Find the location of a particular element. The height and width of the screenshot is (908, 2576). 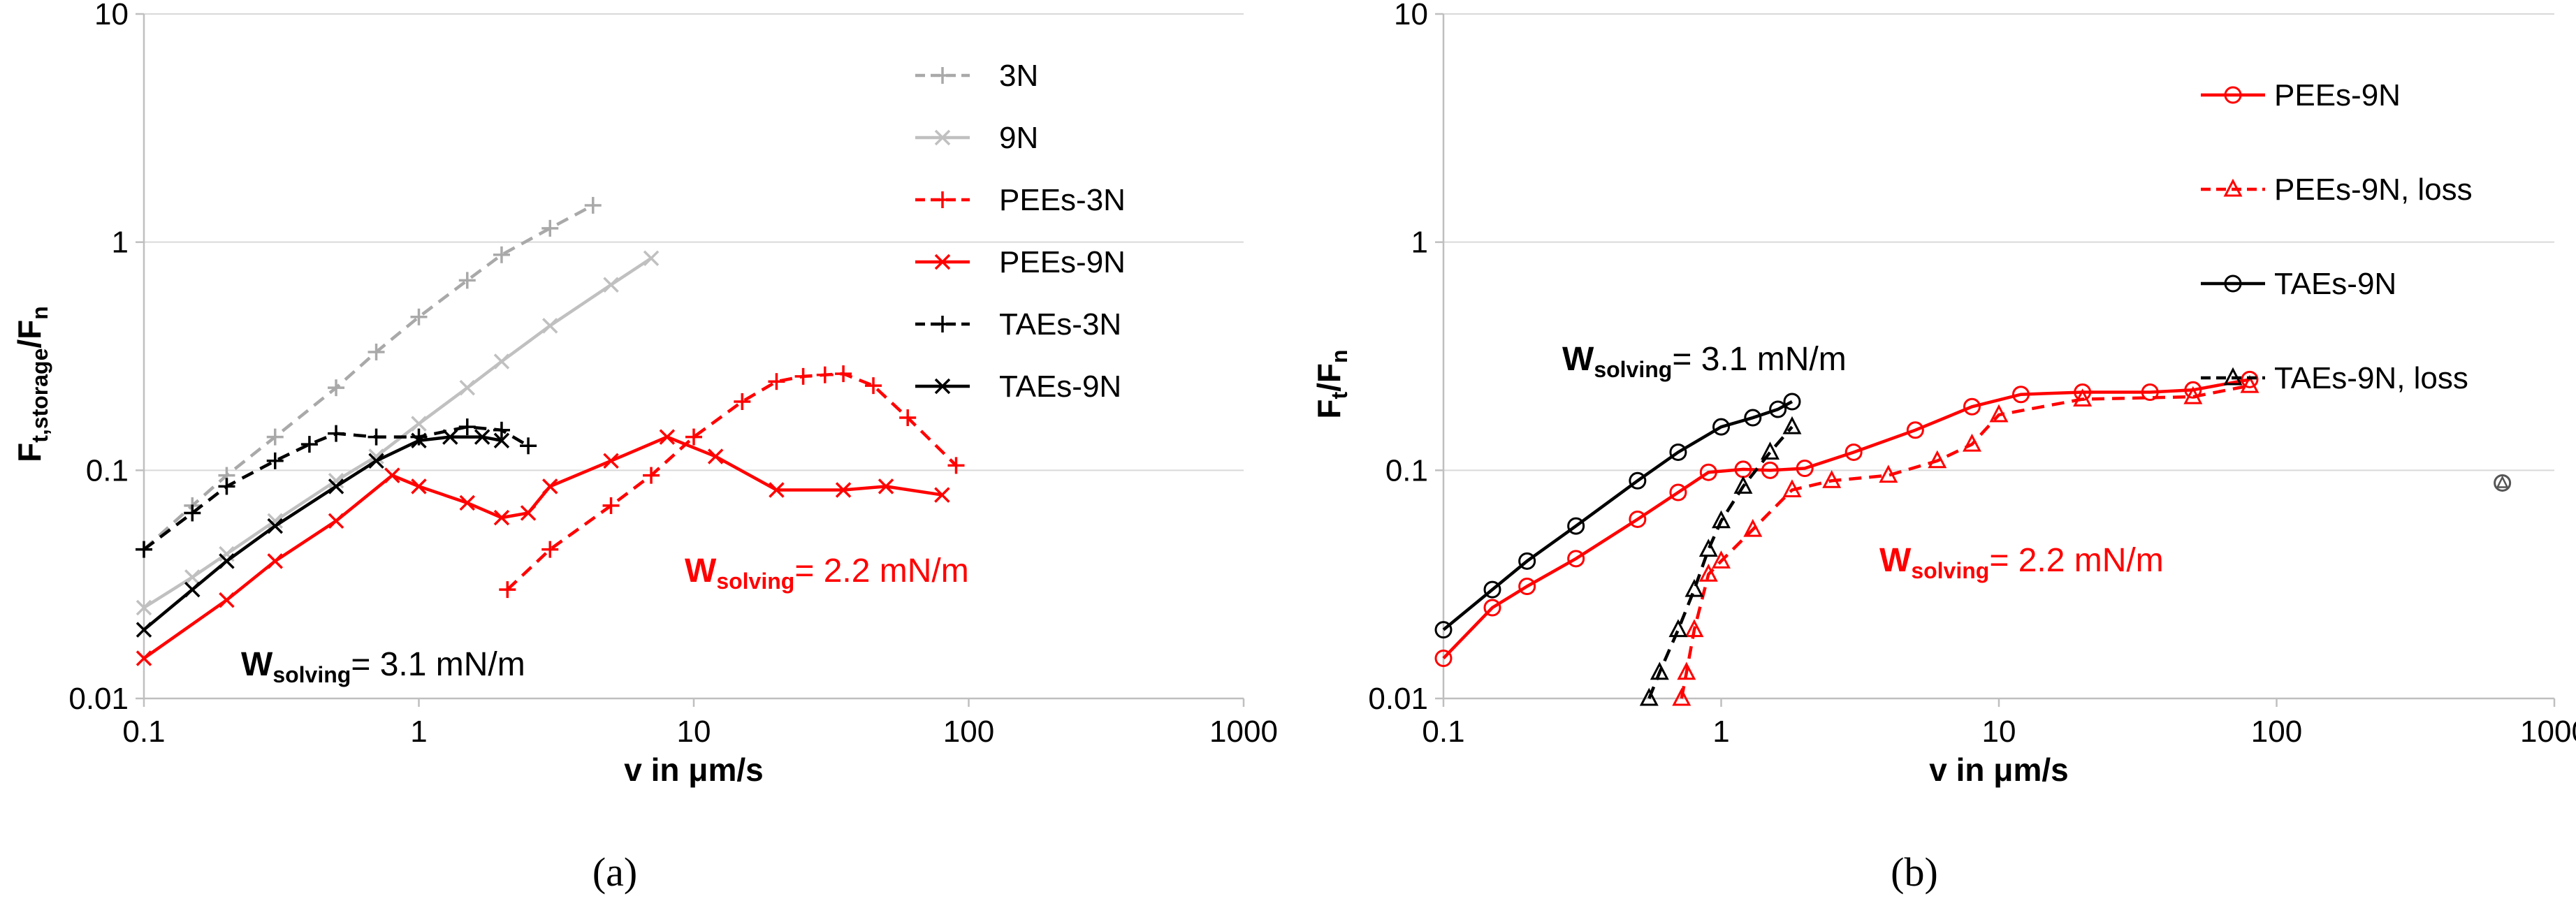

w-solving-pees-a: Wsolving= 2.2 mN/m is located at coordinates (827, 573).